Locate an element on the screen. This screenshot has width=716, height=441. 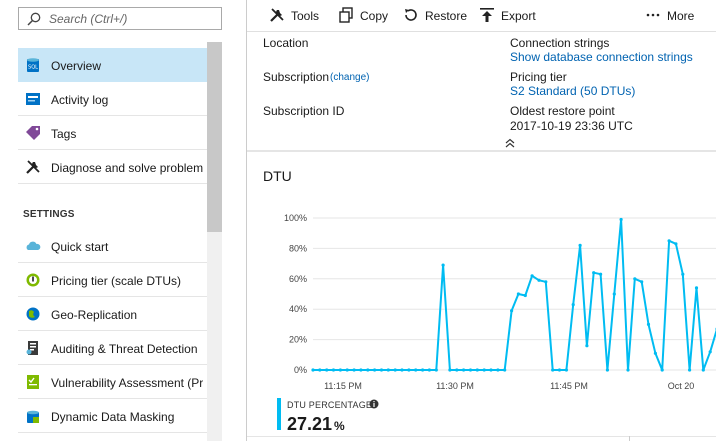
nav-item-label: Auditing & Threat Detection is located at coordinates (124, 349).